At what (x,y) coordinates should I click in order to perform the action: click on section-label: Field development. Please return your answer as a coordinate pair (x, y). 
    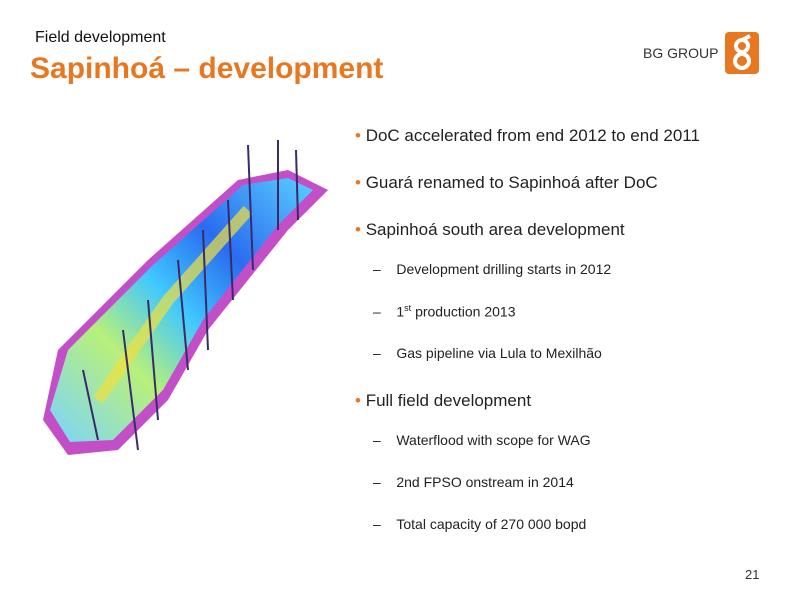
    Looking at the image, I should click on (100, 37).